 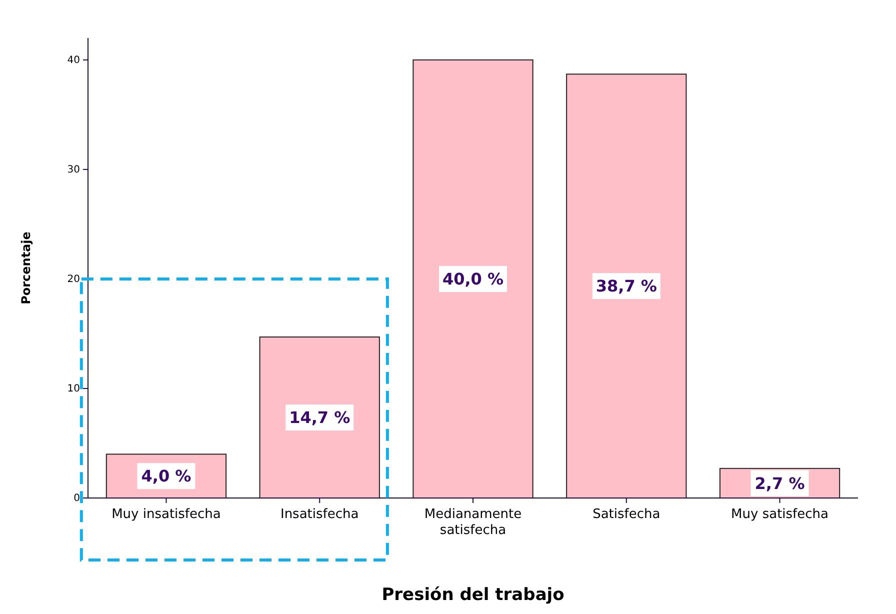 What do you see at coordinates (166, 514) in the screenshot?
I see `x-tick-label: Muy insatisfecha` at bounding box center [166, 514].